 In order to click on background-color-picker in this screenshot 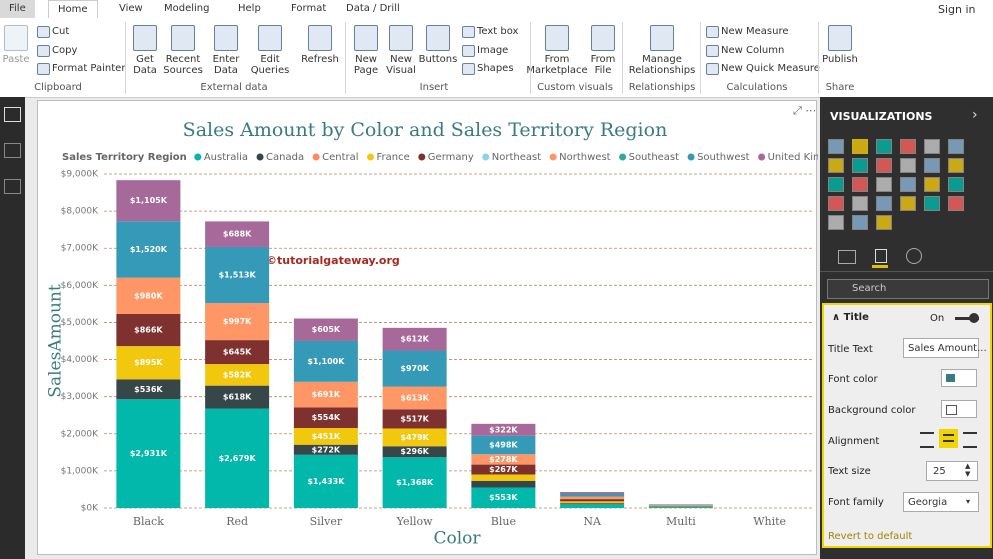, I will do `click(959, 409)`.